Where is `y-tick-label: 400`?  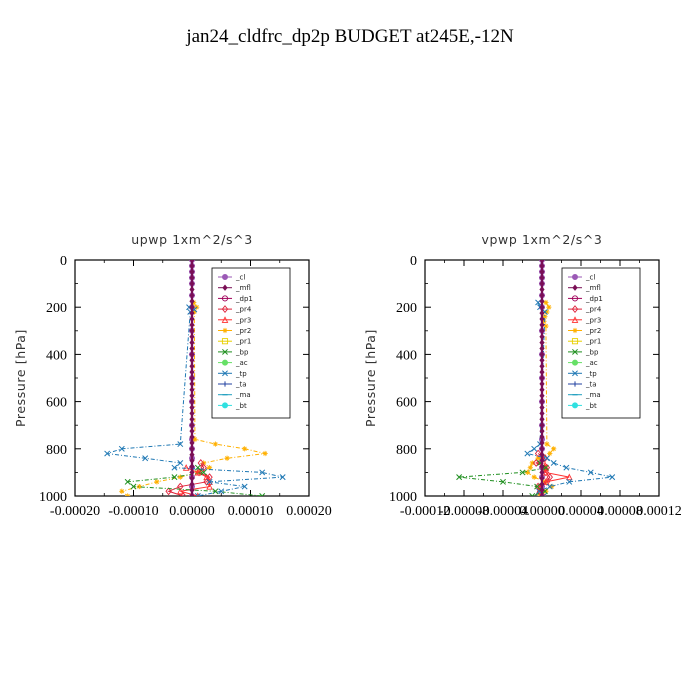
y-tick-label: 400 is located at coordinates (406, 355).